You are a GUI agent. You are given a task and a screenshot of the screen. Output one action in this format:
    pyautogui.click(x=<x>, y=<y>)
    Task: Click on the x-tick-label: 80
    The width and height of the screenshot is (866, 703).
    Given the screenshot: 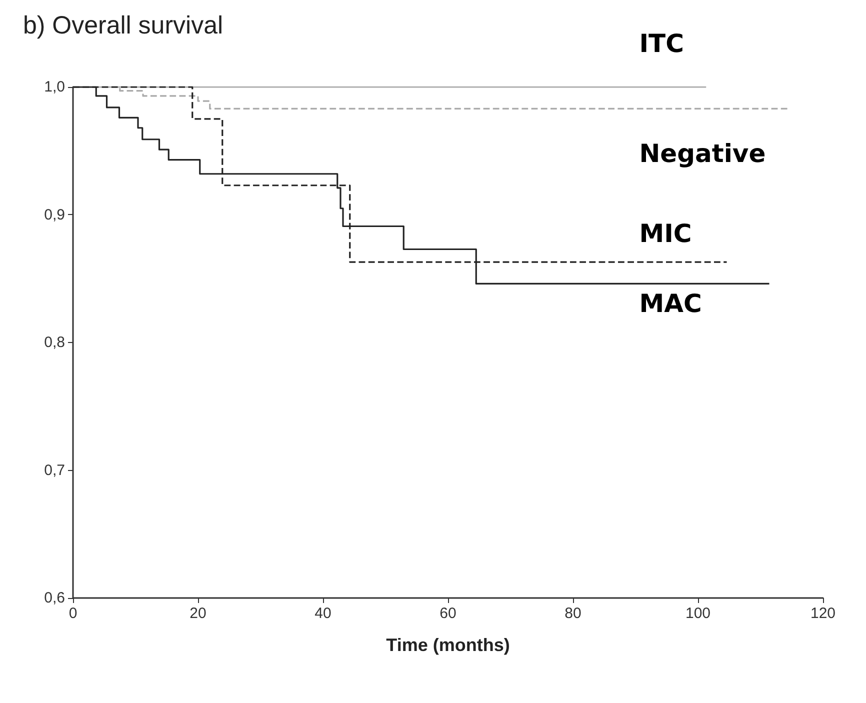 What is the action you would take?
    pyautogui.click(x=573, y=613)
    